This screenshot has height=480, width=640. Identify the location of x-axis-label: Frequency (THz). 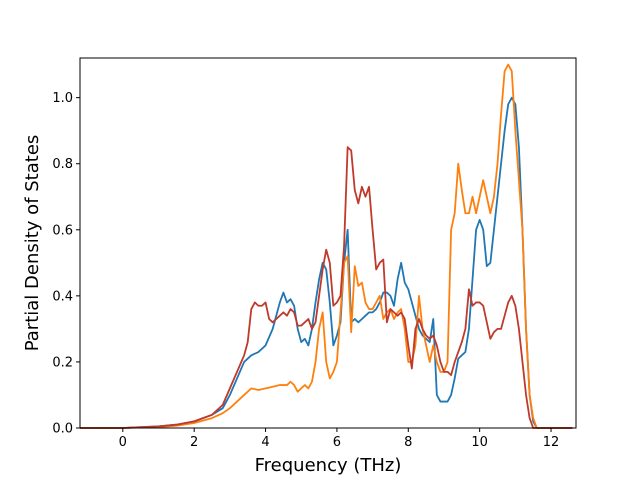
(328, 465).